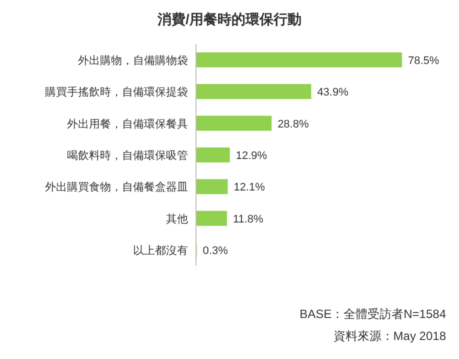 The image size is (459, 359). I want to click on data-label: 43.9%, so click(333, 92).